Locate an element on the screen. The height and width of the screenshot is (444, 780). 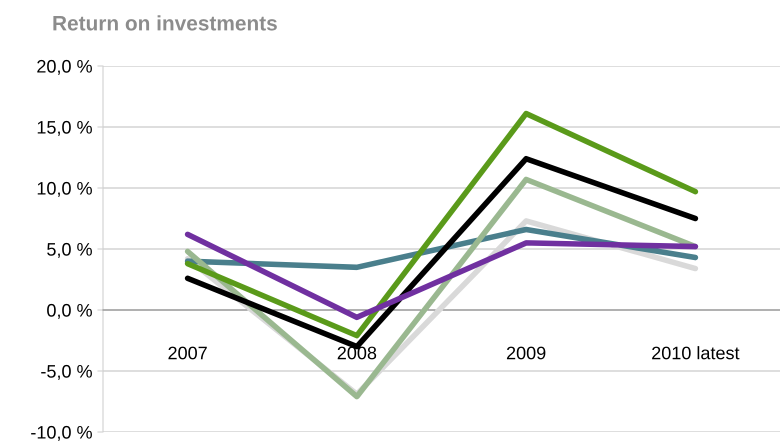
y-tick-label: 15,0 % is located at coordinates (65, 128).